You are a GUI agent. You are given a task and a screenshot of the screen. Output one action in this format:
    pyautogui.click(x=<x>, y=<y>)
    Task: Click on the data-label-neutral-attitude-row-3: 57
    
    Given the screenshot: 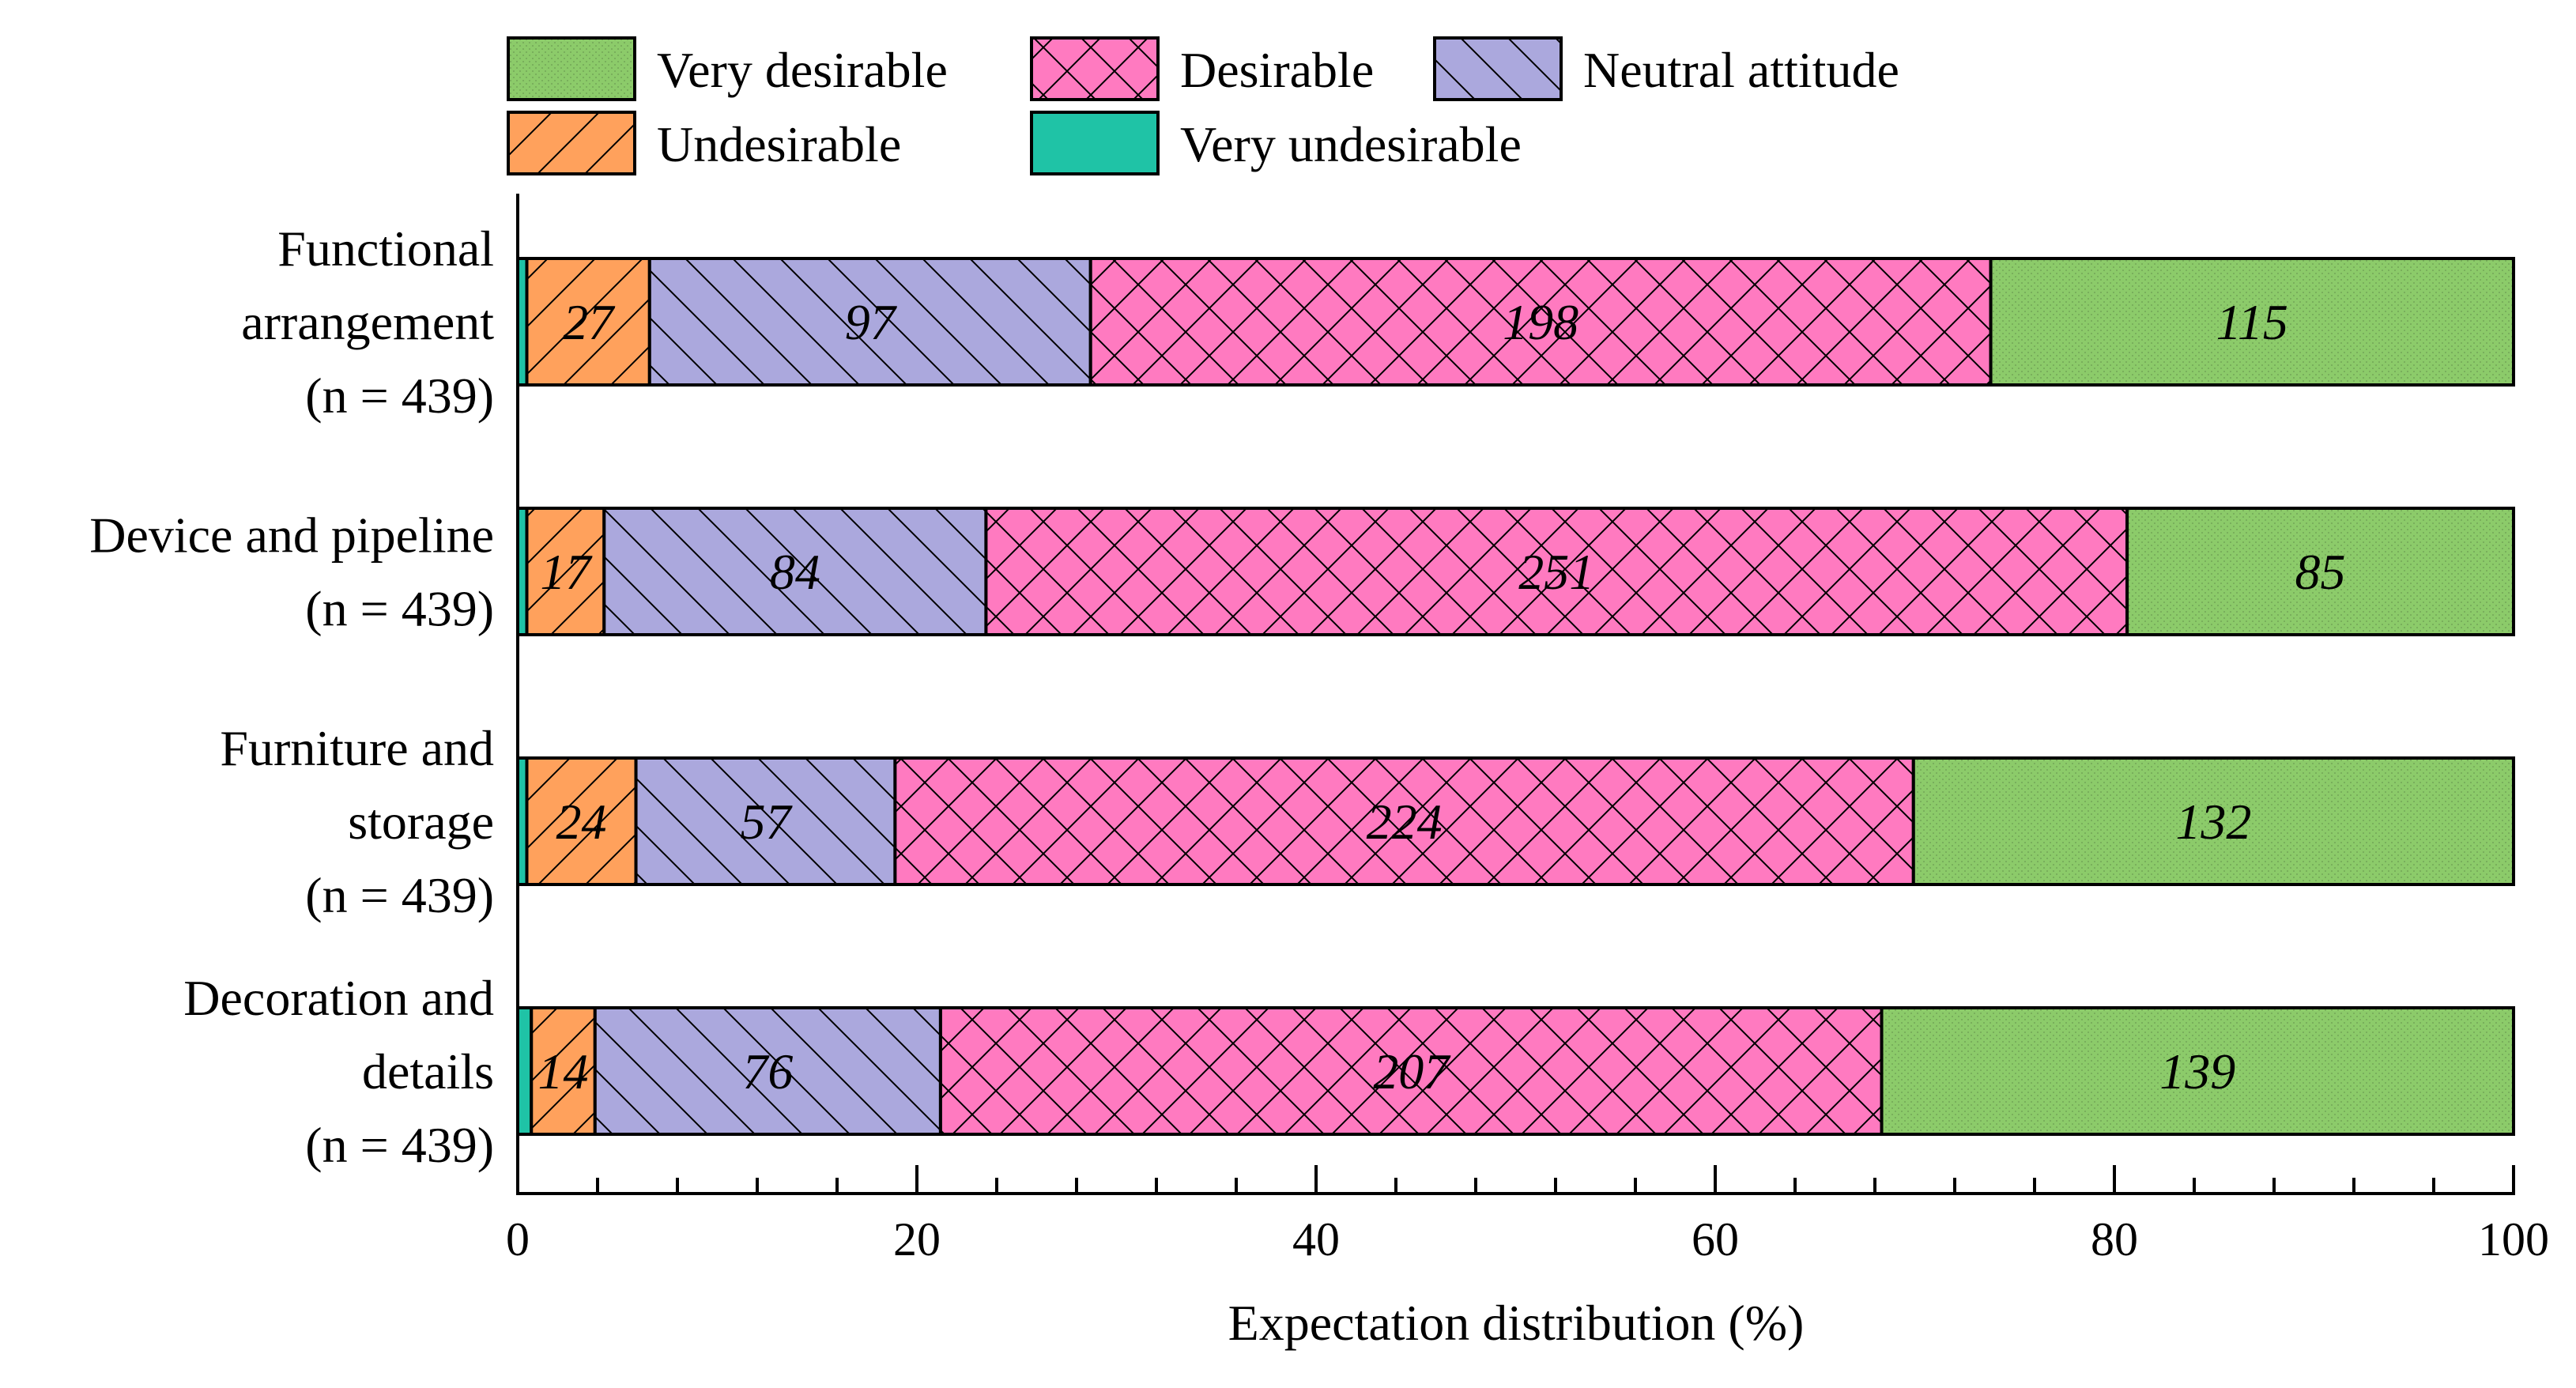 What is the action you would take?
    pyautogui.click(x=766, y=822)
    